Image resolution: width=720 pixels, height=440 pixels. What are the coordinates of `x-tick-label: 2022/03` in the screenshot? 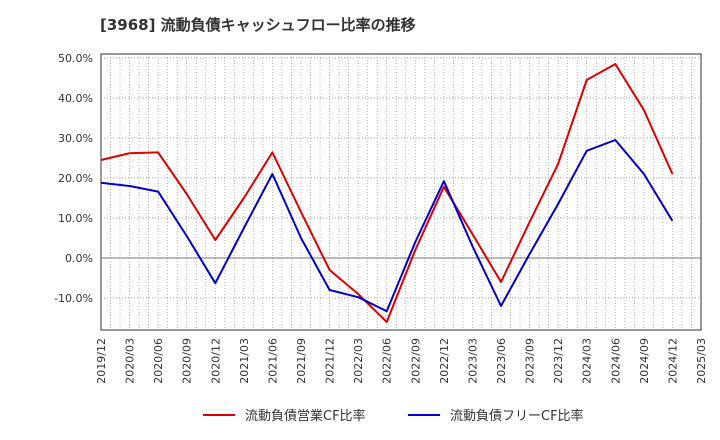 It's located at (358, 361).